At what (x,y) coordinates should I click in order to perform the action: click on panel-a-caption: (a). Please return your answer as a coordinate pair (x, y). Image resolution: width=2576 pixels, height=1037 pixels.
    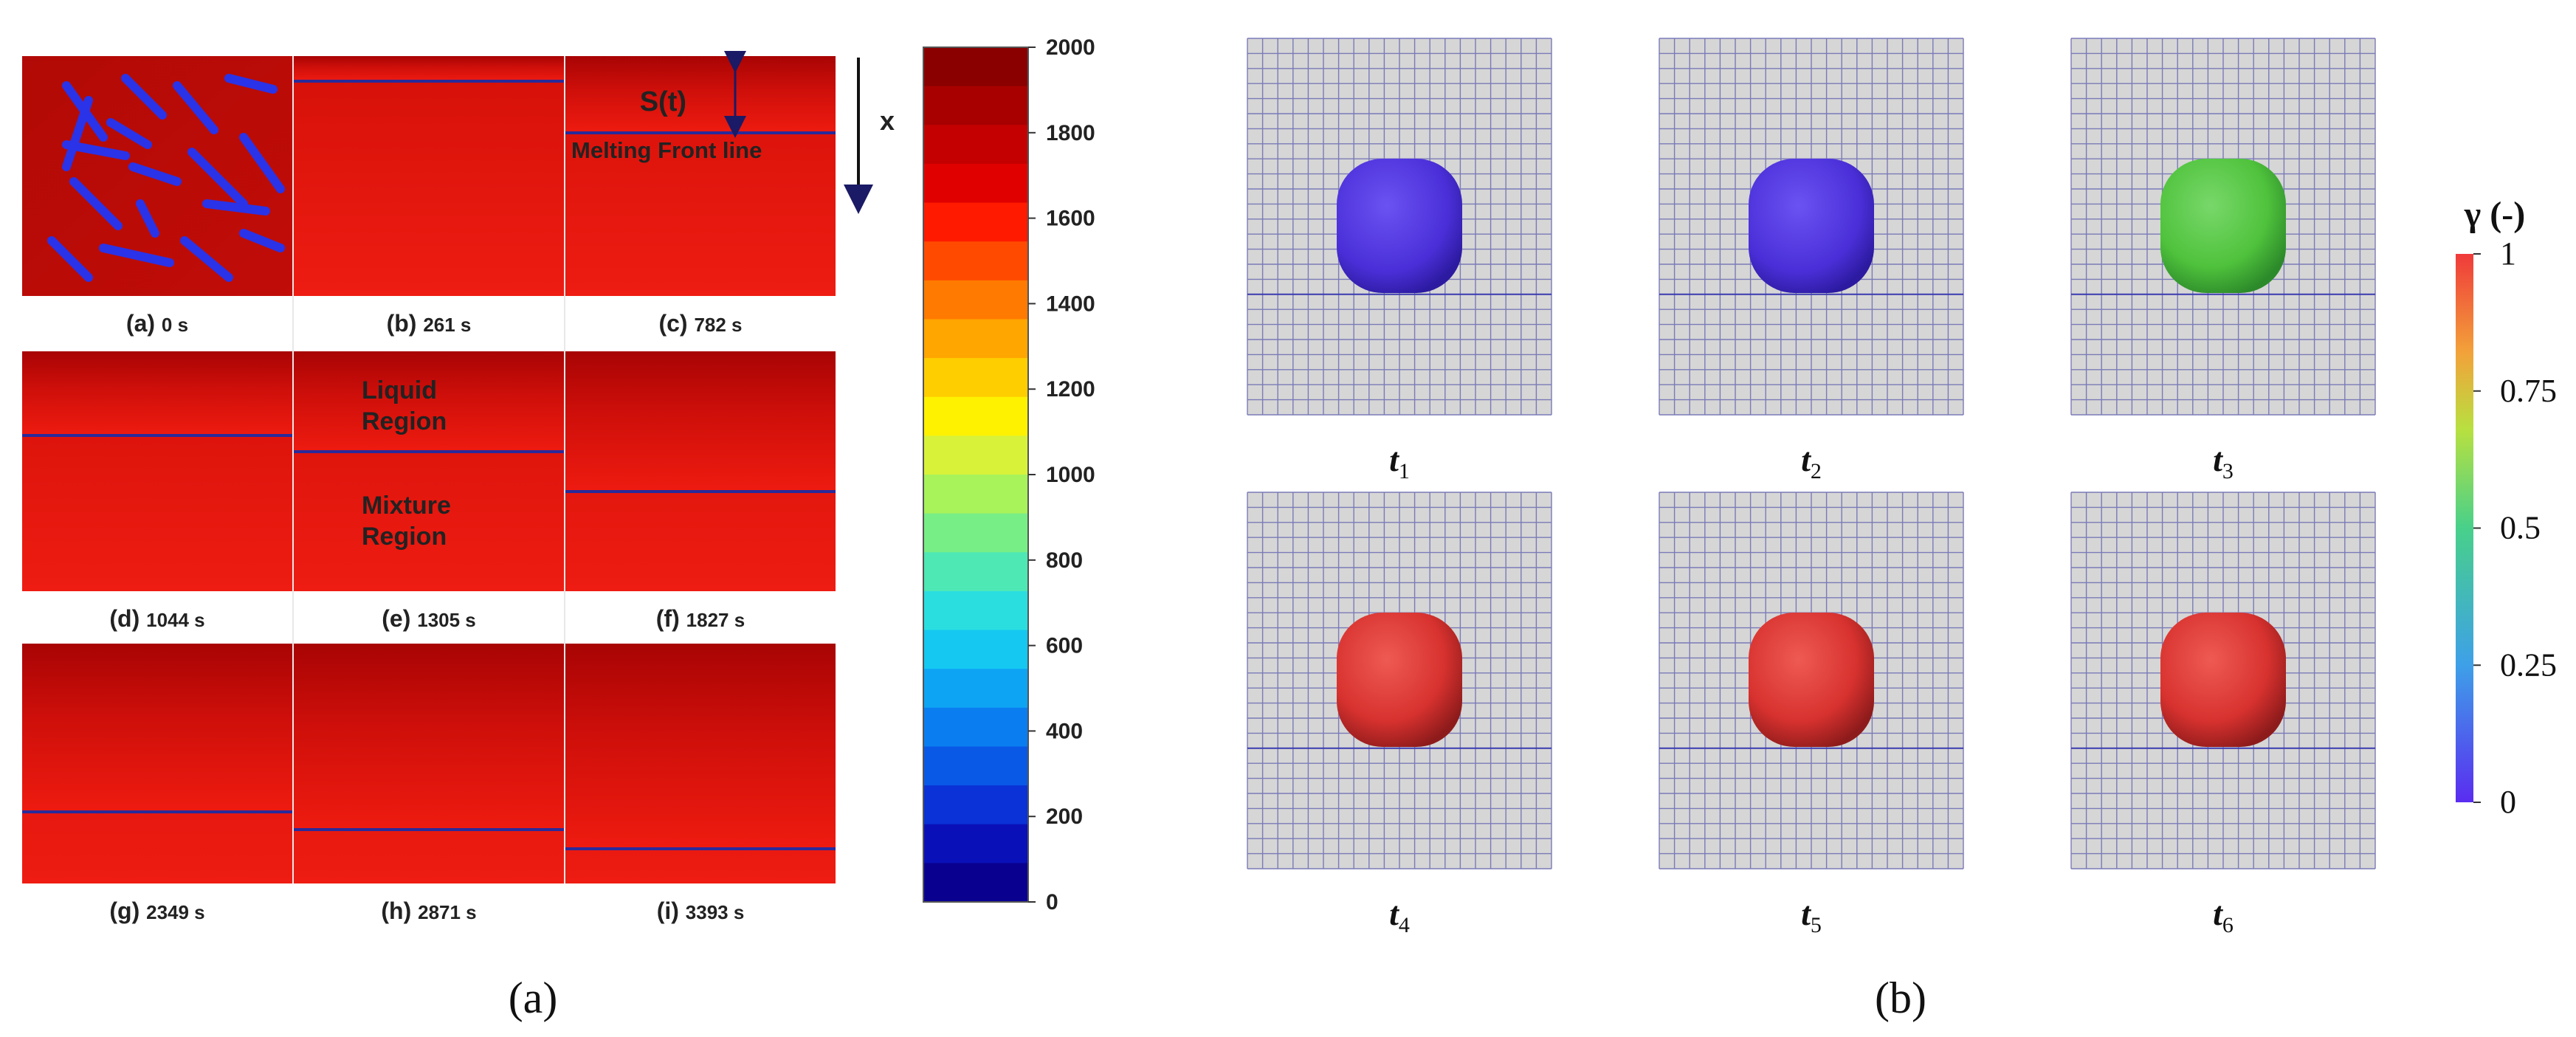
    Looking at the image, I should click on (534, 998).